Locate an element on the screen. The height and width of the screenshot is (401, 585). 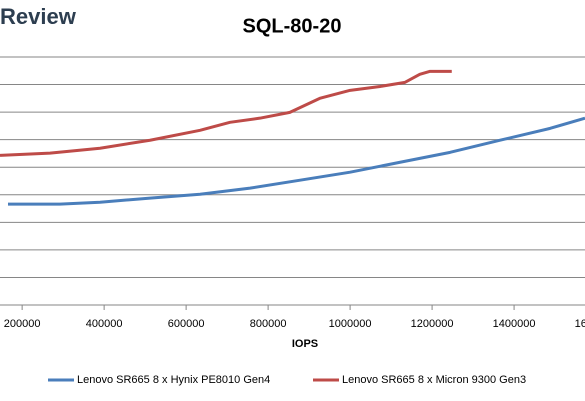
brand: Review is located at coordinates (38, 16).